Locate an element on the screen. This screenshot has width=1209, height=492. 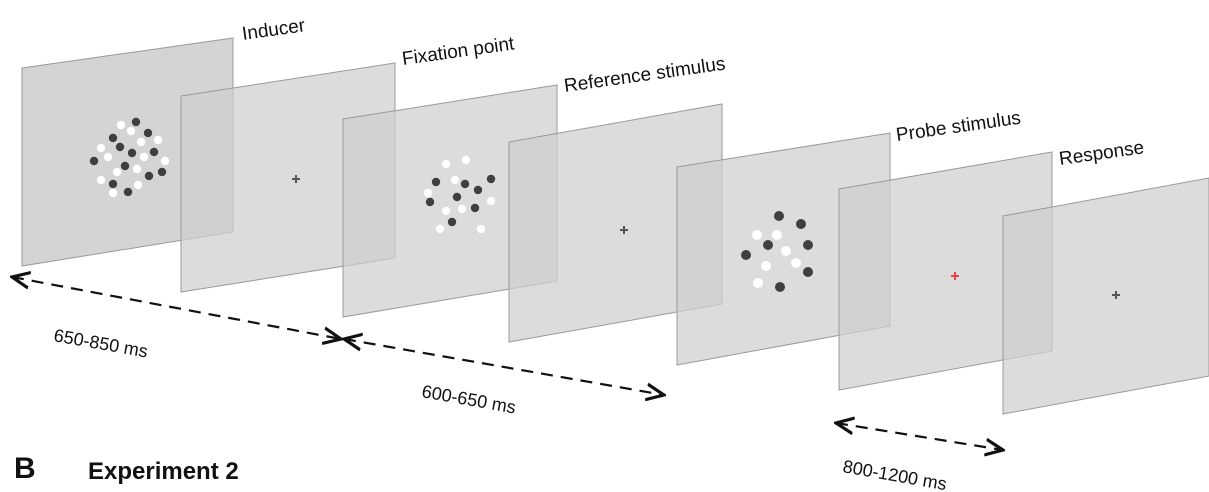
reference-dot-cluster is located at coordinates (459, 194).